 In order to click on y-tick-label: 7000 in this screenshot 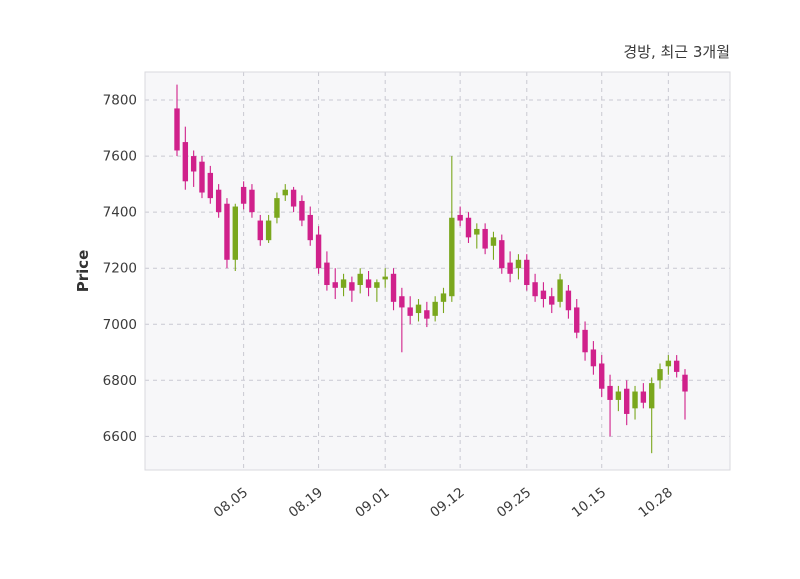, I will do `click(120, 325)`.